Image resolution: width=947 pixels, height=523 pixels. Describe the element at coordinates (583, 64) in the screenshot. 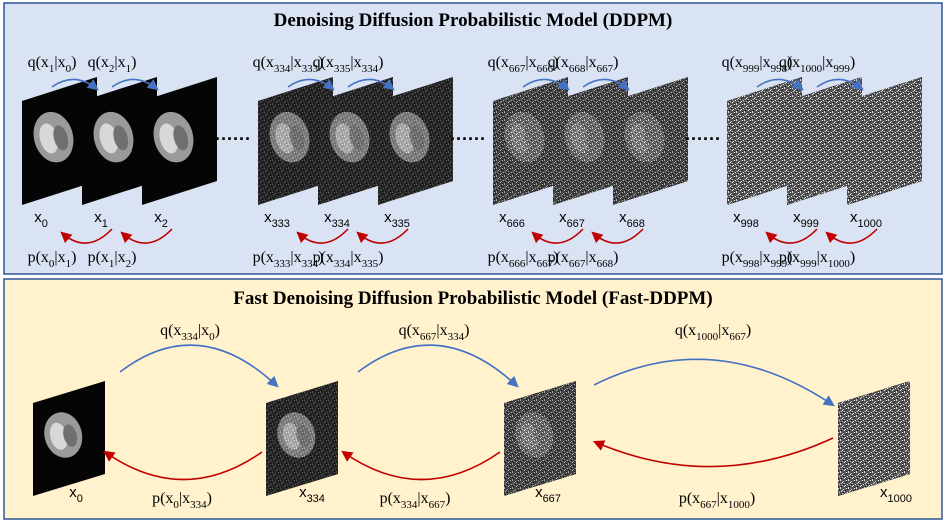

I see `forward-label-668-667: q(x668|x667)` at that location.